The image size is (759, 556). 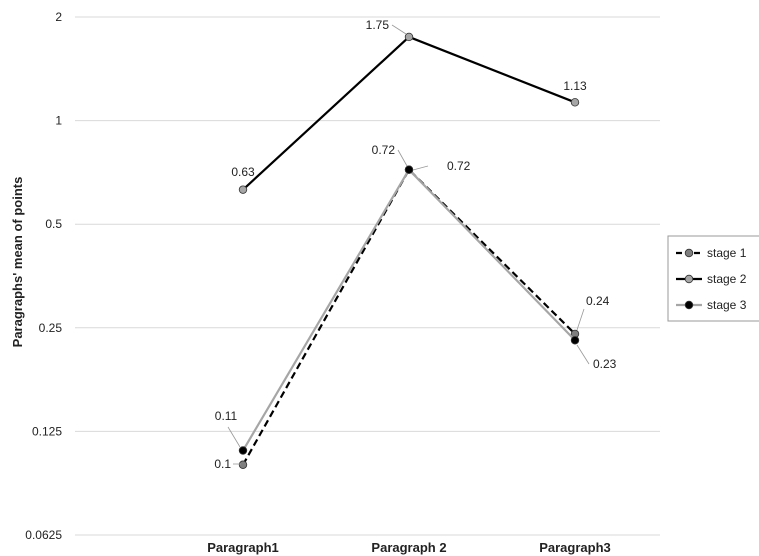 I want to click on y-tick-label: 2, so click(x=58, y=17).